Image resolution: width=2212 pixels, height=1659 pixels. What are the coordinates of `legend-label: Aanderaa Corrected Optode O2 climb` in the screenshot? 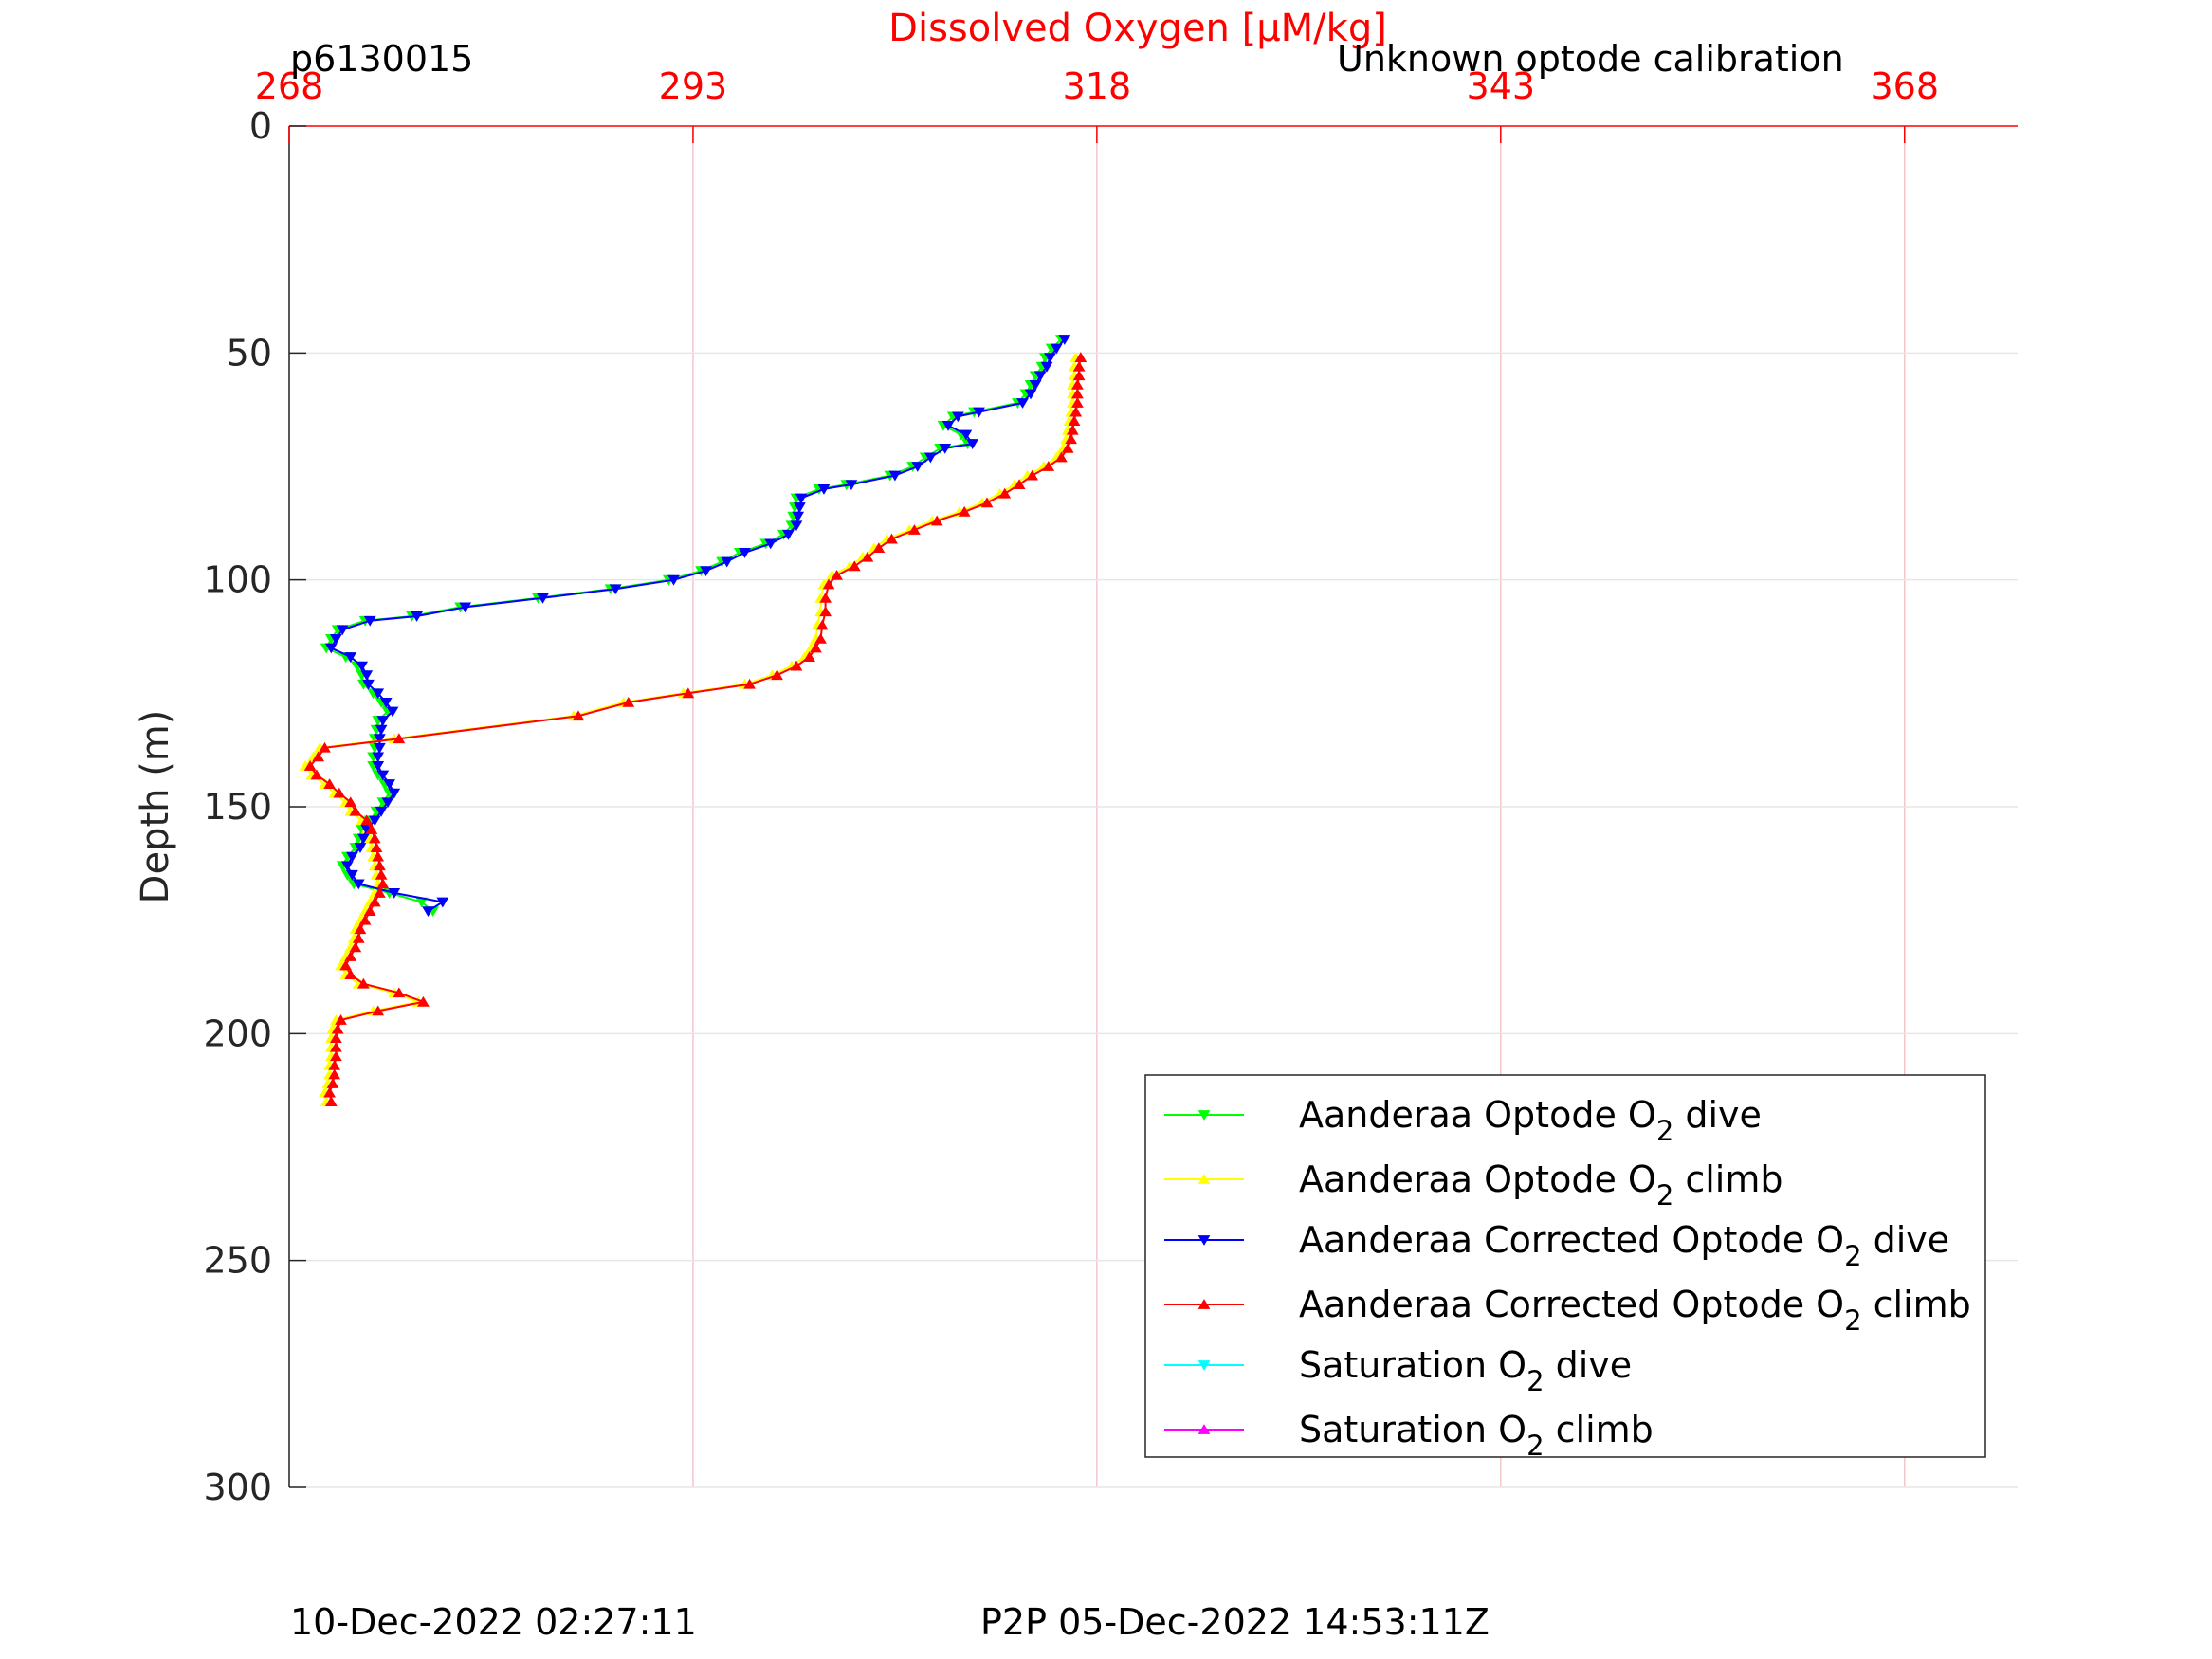 It's located at (1635, 1310).